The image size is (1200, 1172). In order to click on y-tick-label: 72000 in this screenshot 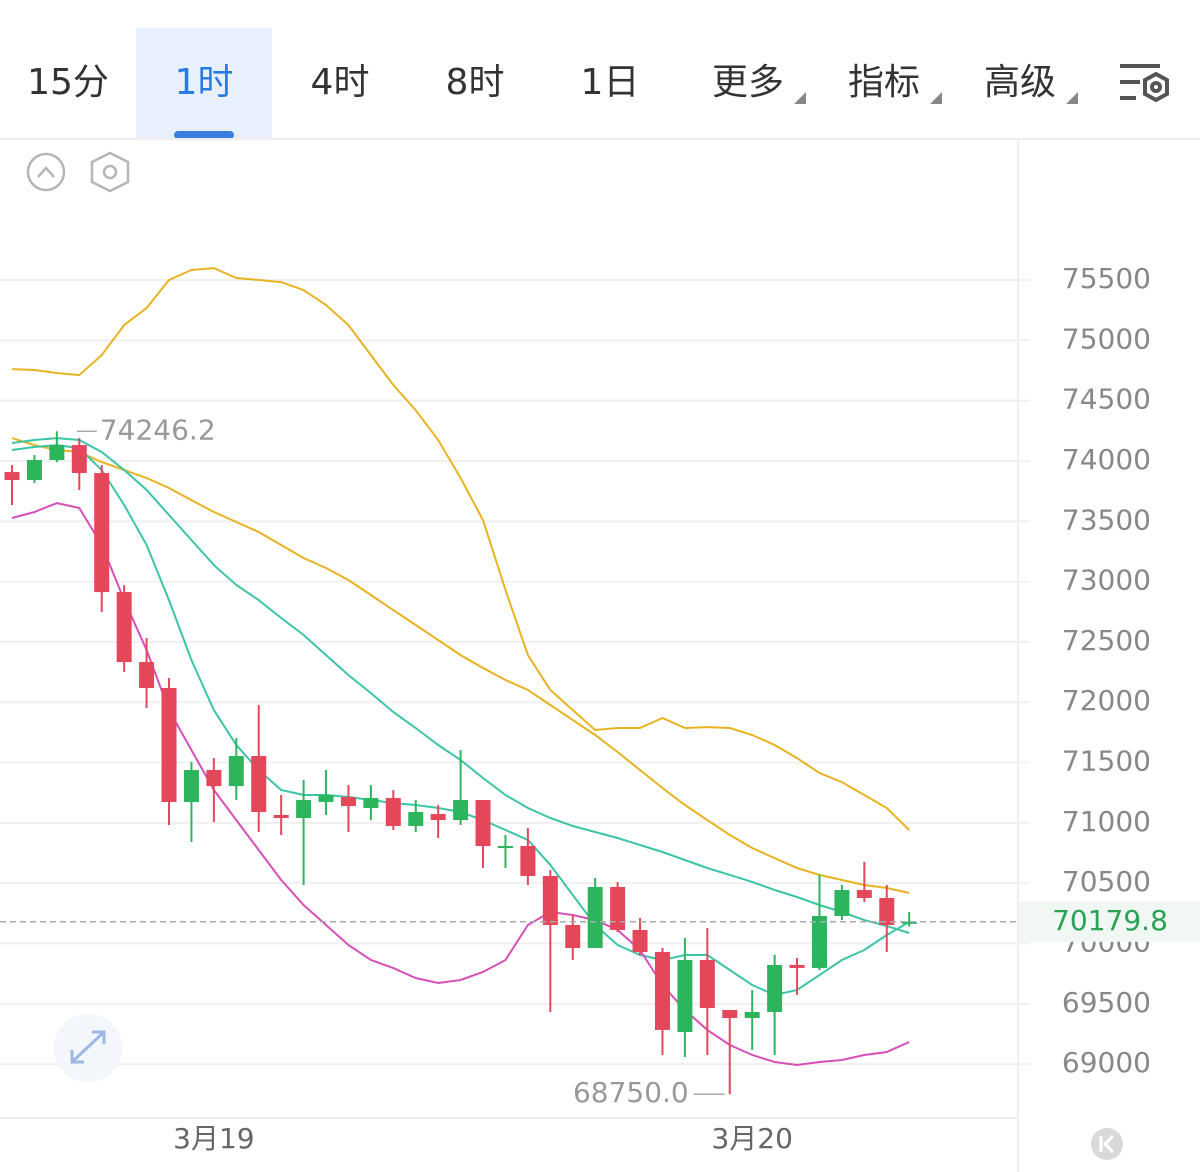, I will do `click(1106, 700)`.